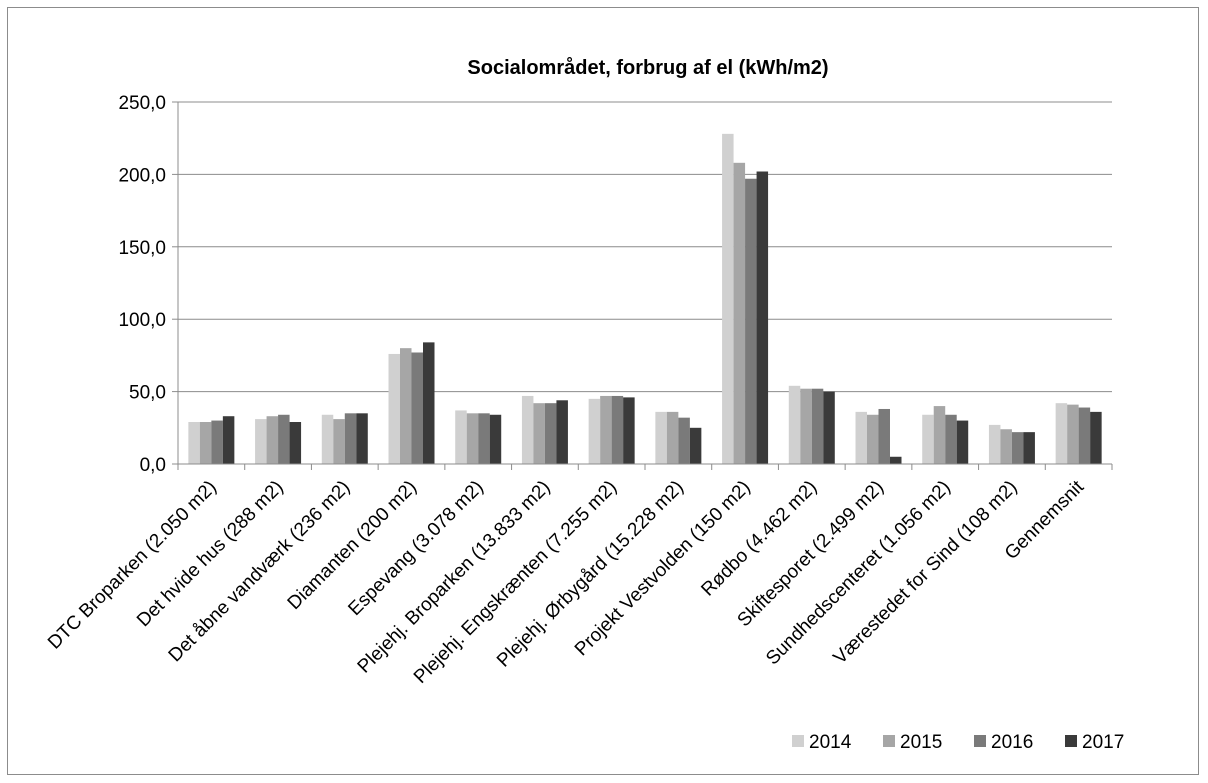 This screenshot has width=1208, height=783. Describe the element at coordinates (153, 465) in the screenshot. I see `y-tick-label: 0,0` at that location.